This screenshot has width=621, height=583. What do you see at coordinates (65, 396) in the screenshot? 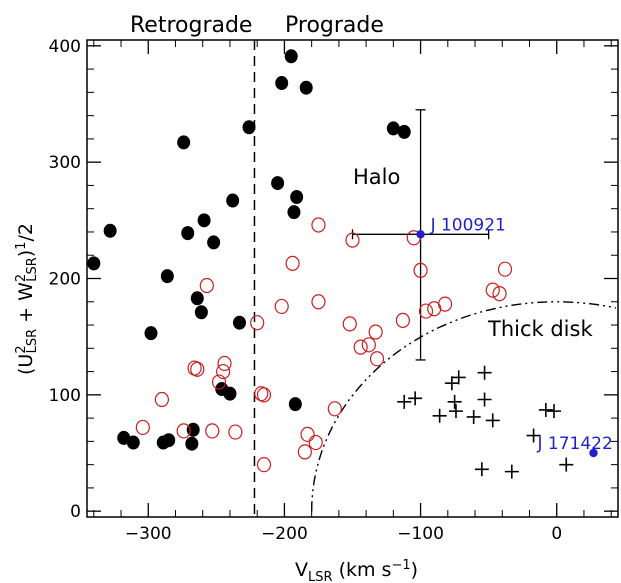
I see `y-tick-label: 100` at bounding box center [65, 396].